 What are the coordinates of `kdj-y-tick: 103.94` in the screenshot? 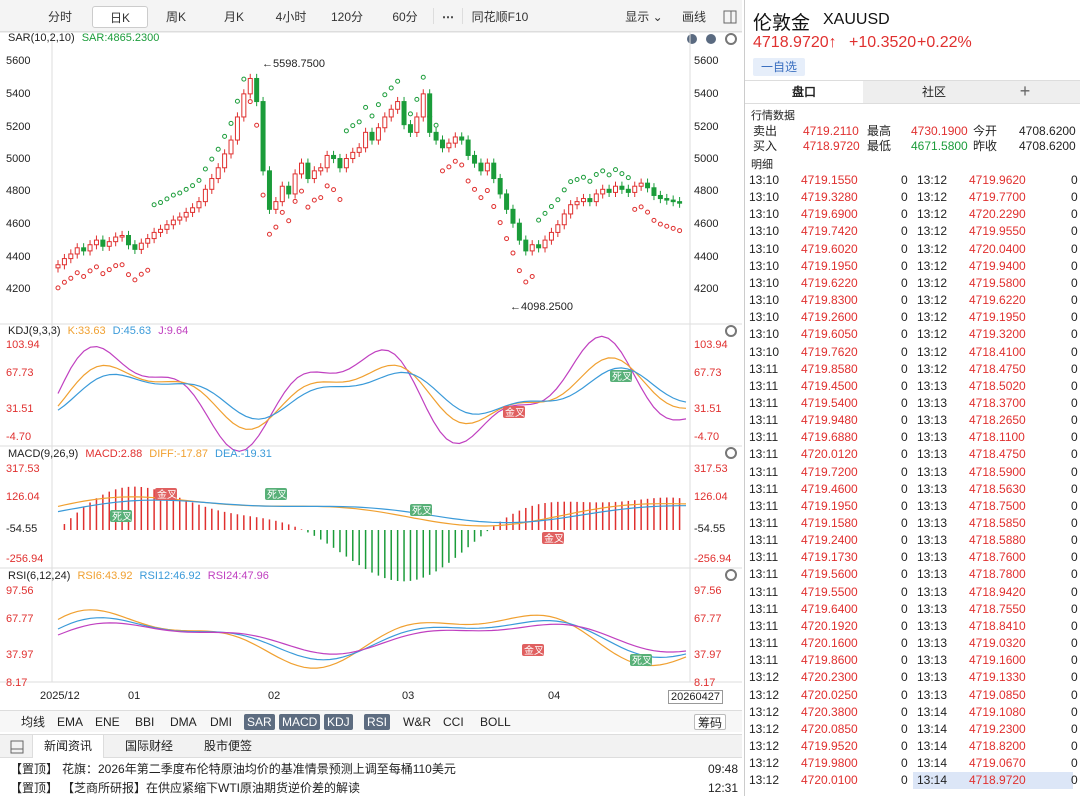 It's located at (711, 345).